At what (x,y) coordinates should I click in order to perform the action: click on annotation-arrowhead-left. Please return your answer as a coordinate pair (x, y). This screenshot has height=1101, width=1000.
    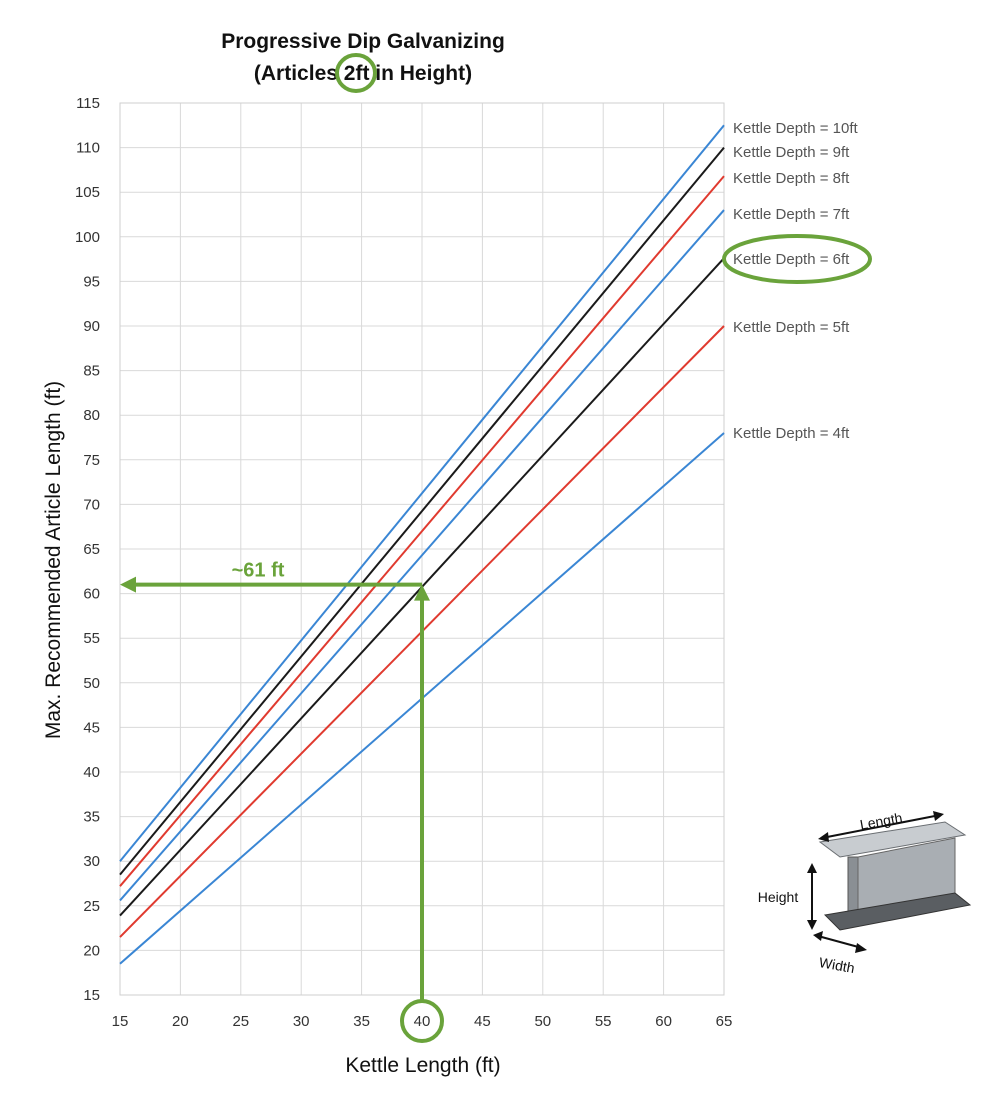
    Looking at the image, I should click on (128, 584).